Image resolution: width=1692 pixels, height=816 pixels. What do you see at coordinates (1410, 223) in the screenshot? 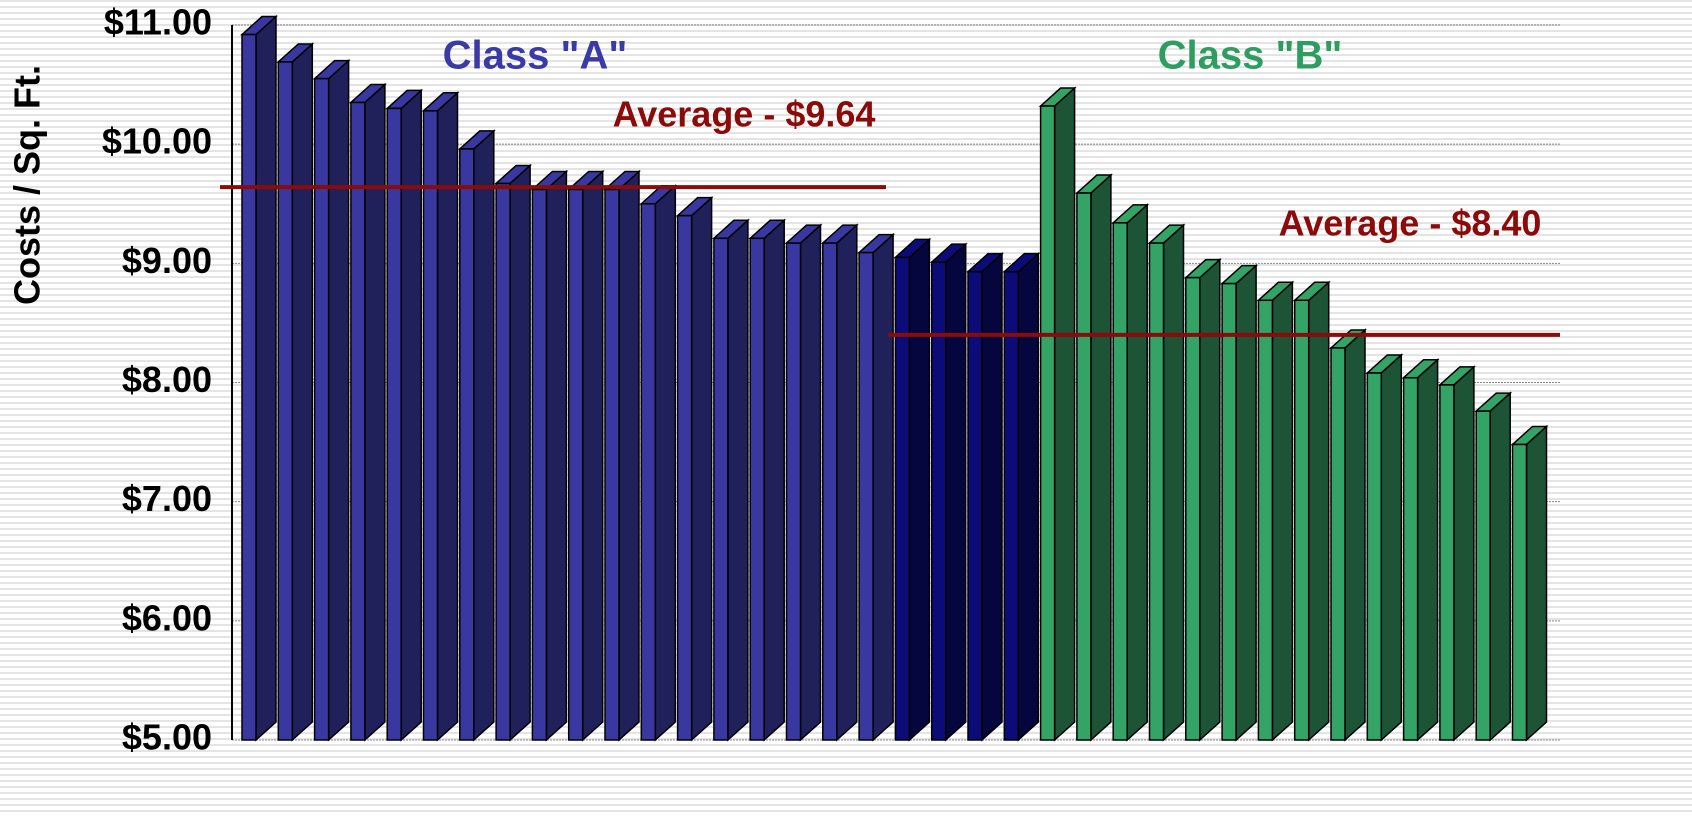
I see `average-label: Average - $8.40` at bounding box center [1410, 223].